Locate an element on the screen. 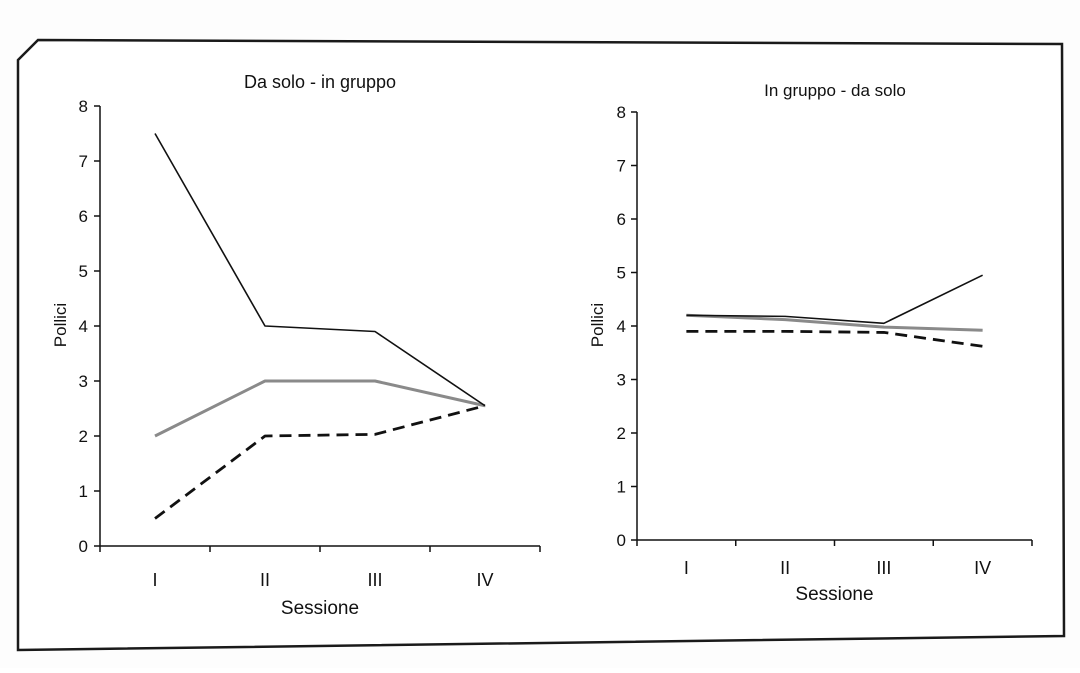 This screenshot has width=1080, height=673. chart-title: Da solo - in gruppo is located at coordinates (320, 82).